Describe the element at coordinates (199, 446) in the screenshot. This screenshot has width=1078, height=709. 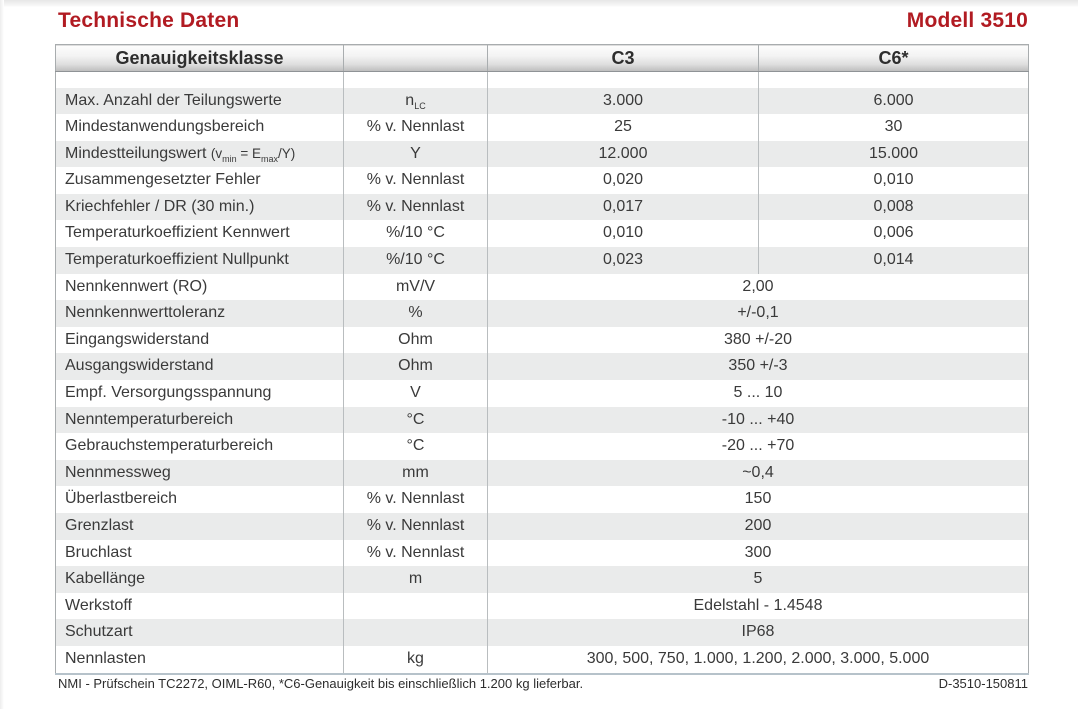
I see `param-cell: Gebrauchstemperaturbereich` at that location.